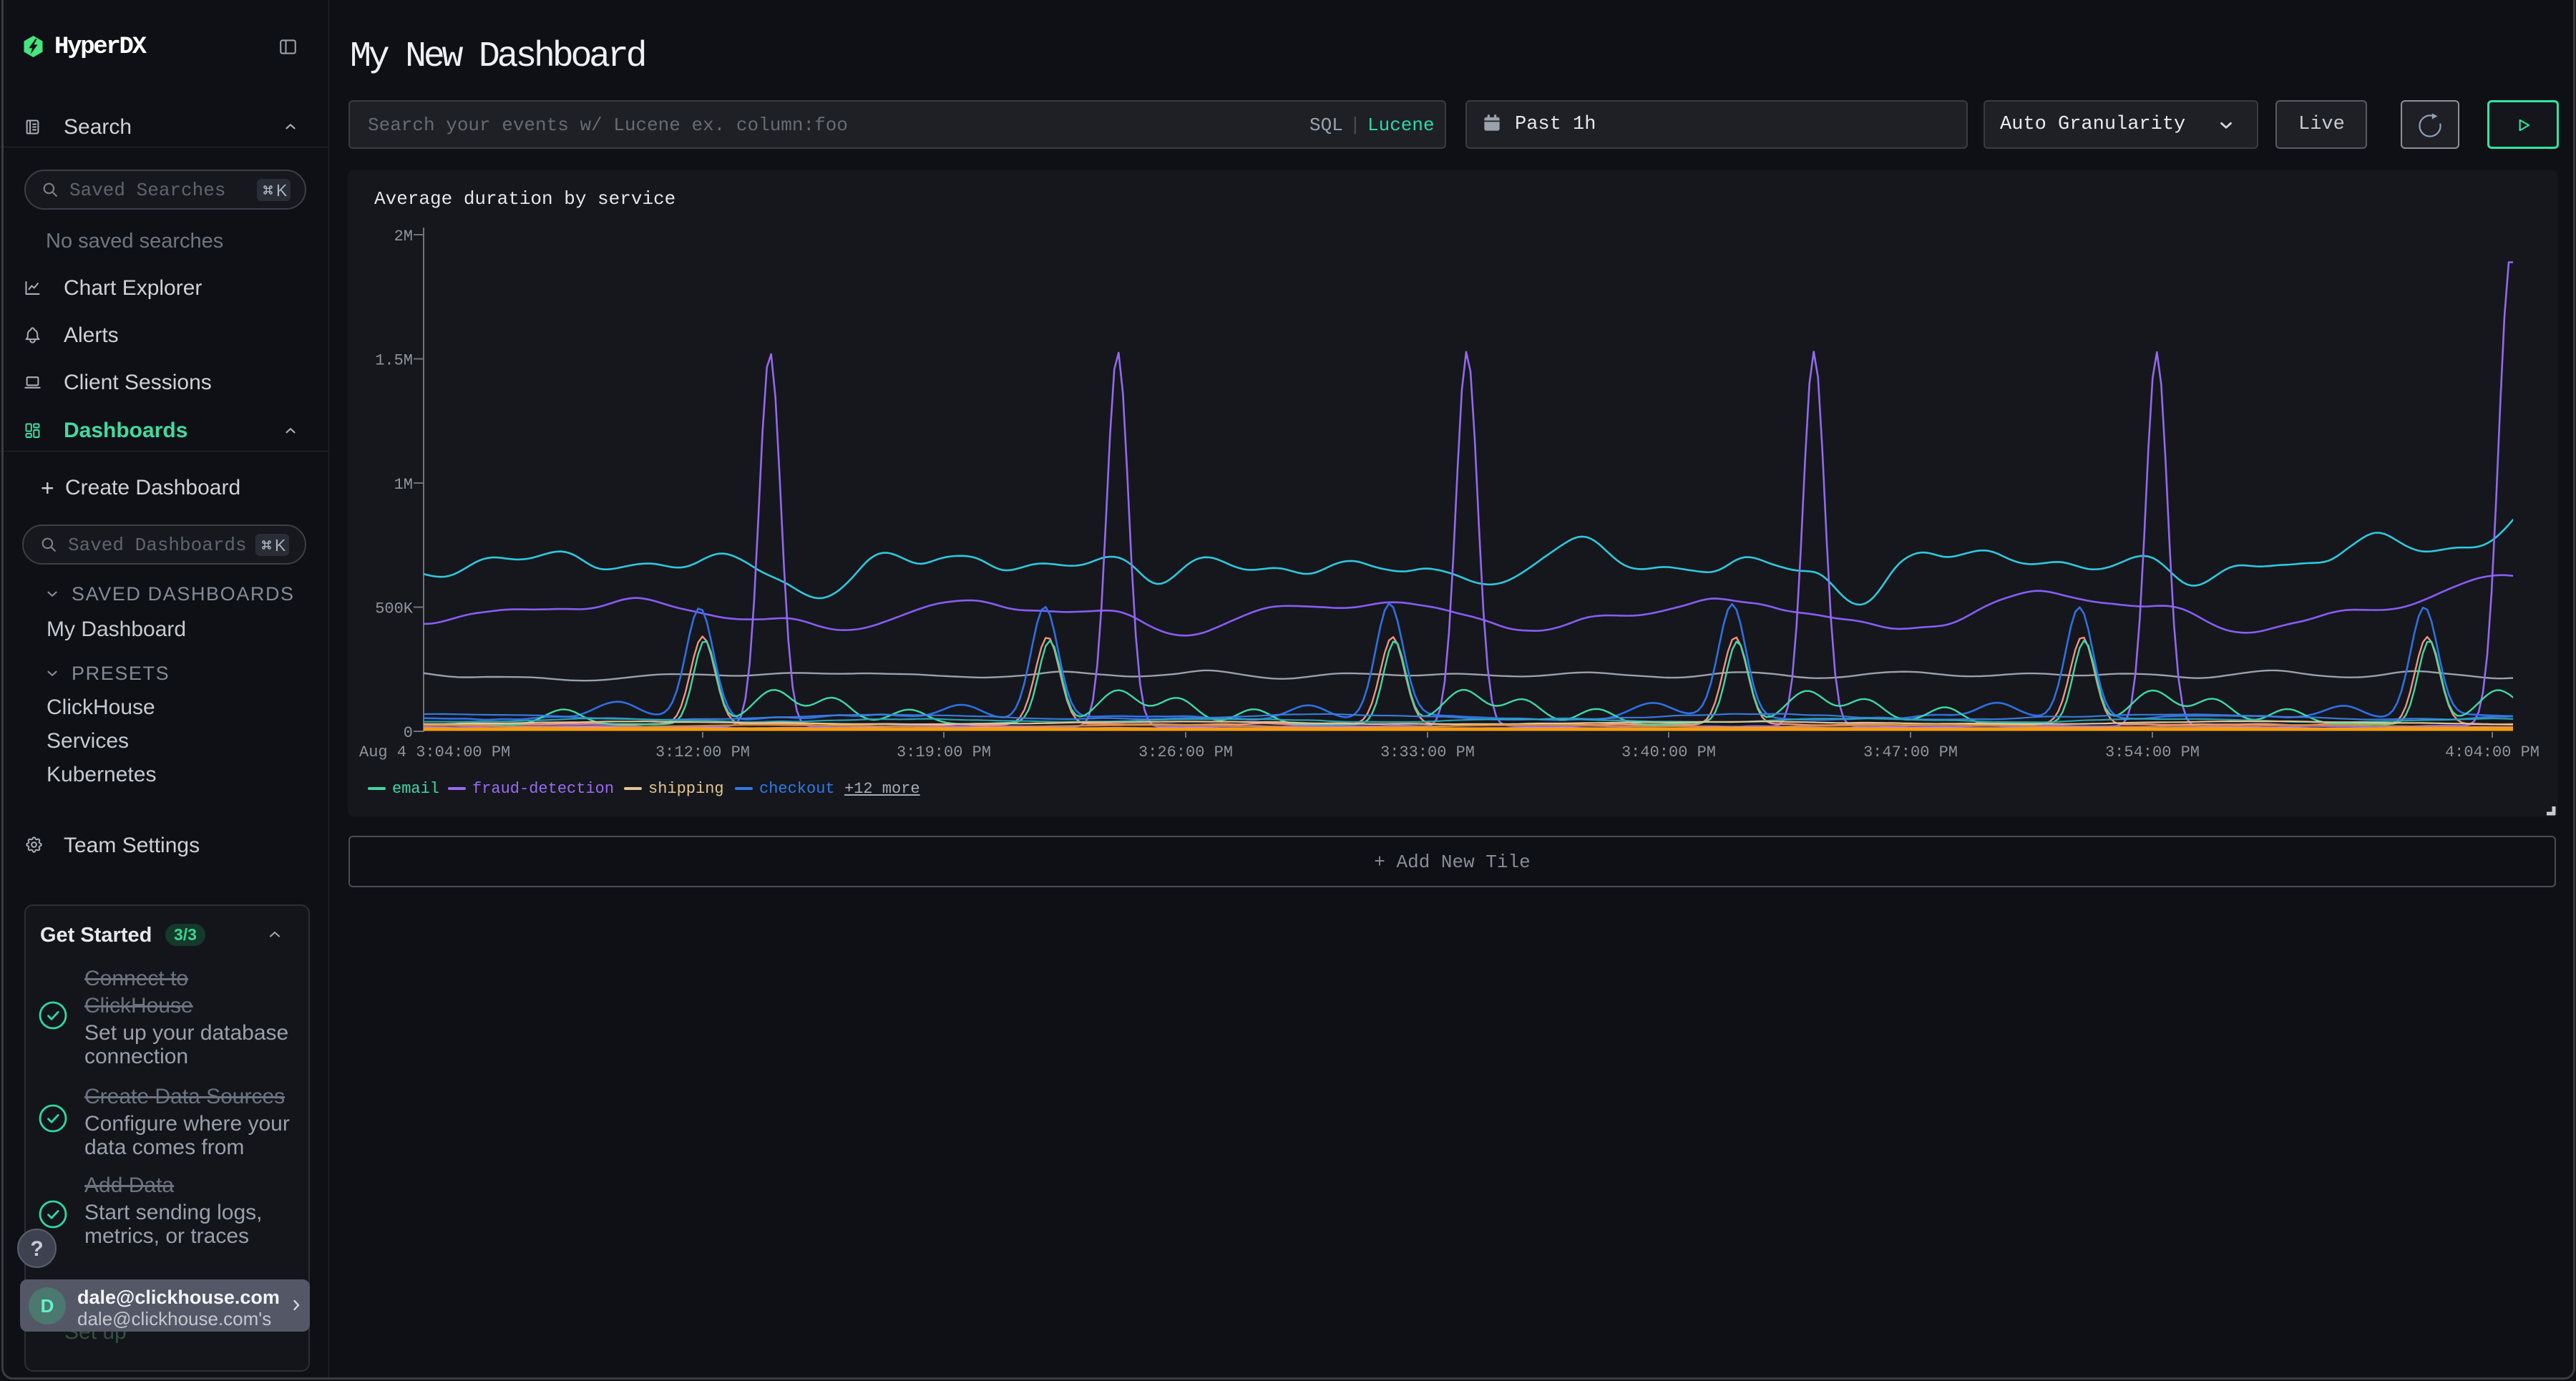  Describe the element at coordinates (394, 609) in the screenshot. I see `svg-text: 500K` at that location.